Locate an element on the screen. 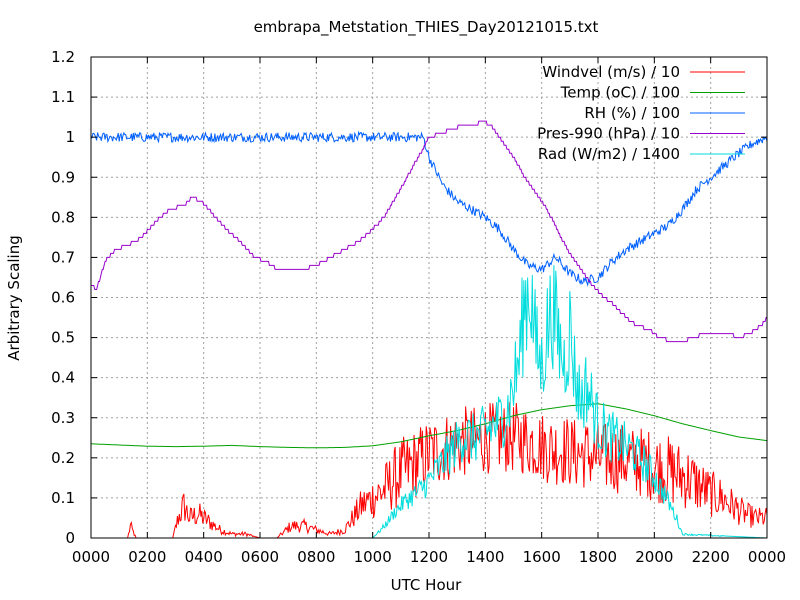 This screenshot has height=600, width=800. y-tick-label: 0.7 is located at coordinates (63, 257).